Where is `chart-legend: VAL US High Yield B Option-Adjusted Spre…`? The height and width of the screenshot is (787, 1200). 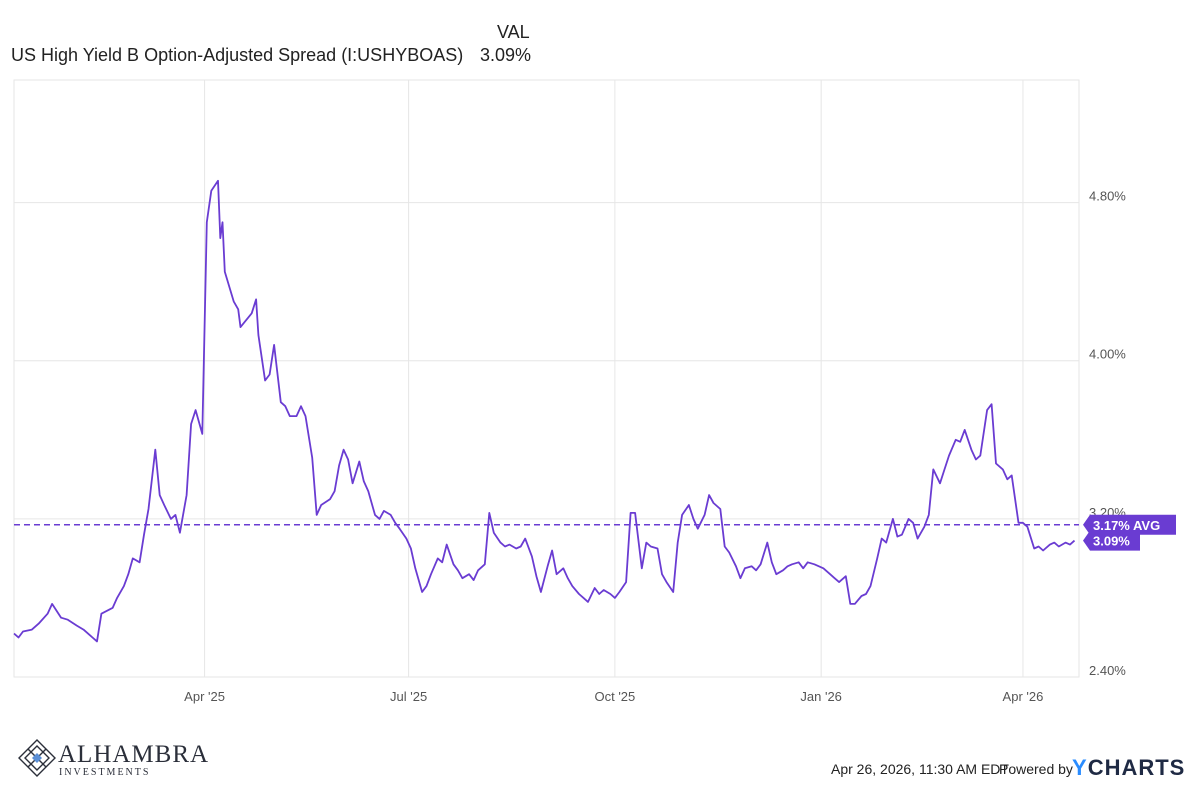 chart-legend: VAL US High Yield B Option-Adjusted Spre… is located at coordinates (300, 40).